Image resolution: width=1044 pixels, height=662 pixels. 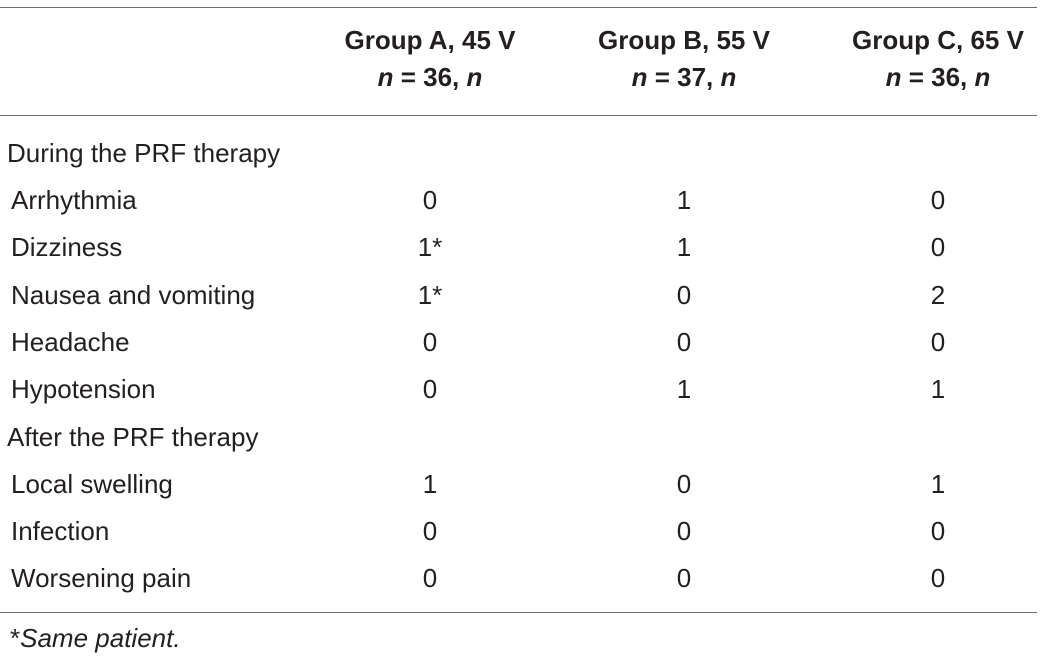 I want to click on section-title-during: During the PRF therapy, so click(x=144, y=153).